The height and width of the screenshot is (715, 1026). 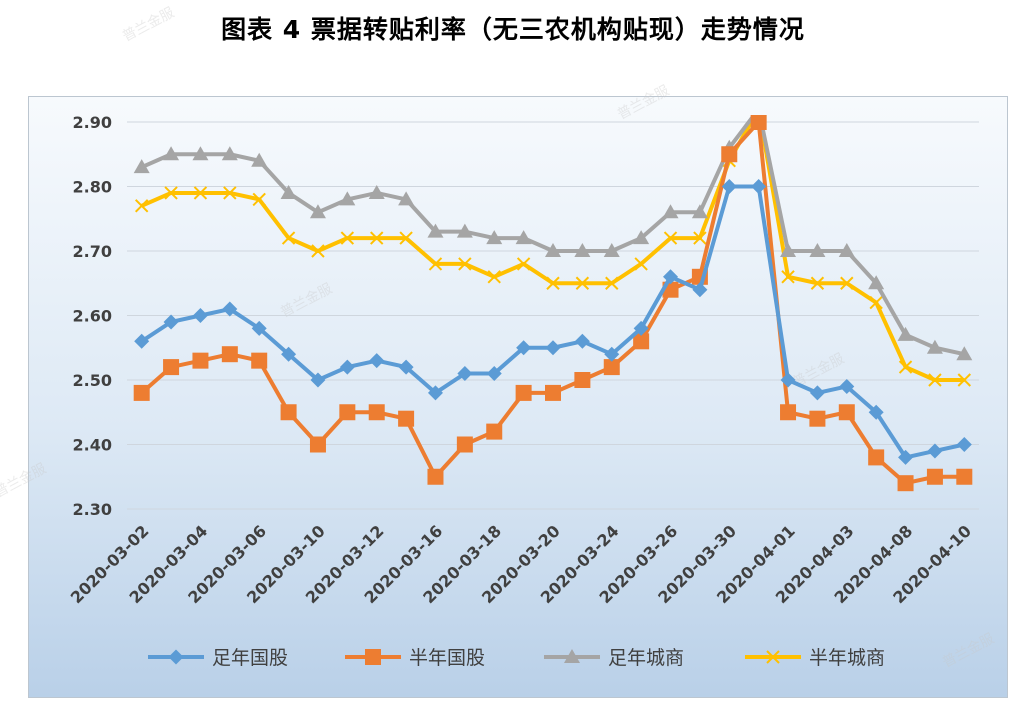 I want to click on y-tick-label: 2.40, so click(x=92, y=445).